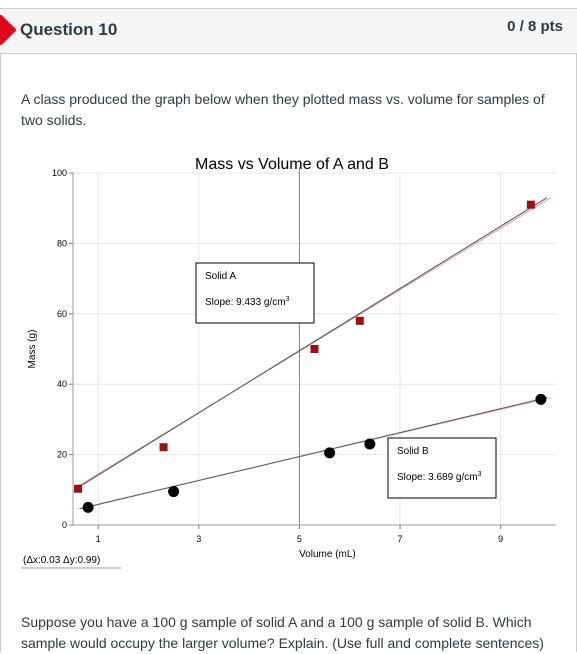 The image size is (577, 654). Describe the element at coordinates (439, 477) in the screenshot. I see `annotation-slope: Slope: 3.689 g/cm3` at that location.